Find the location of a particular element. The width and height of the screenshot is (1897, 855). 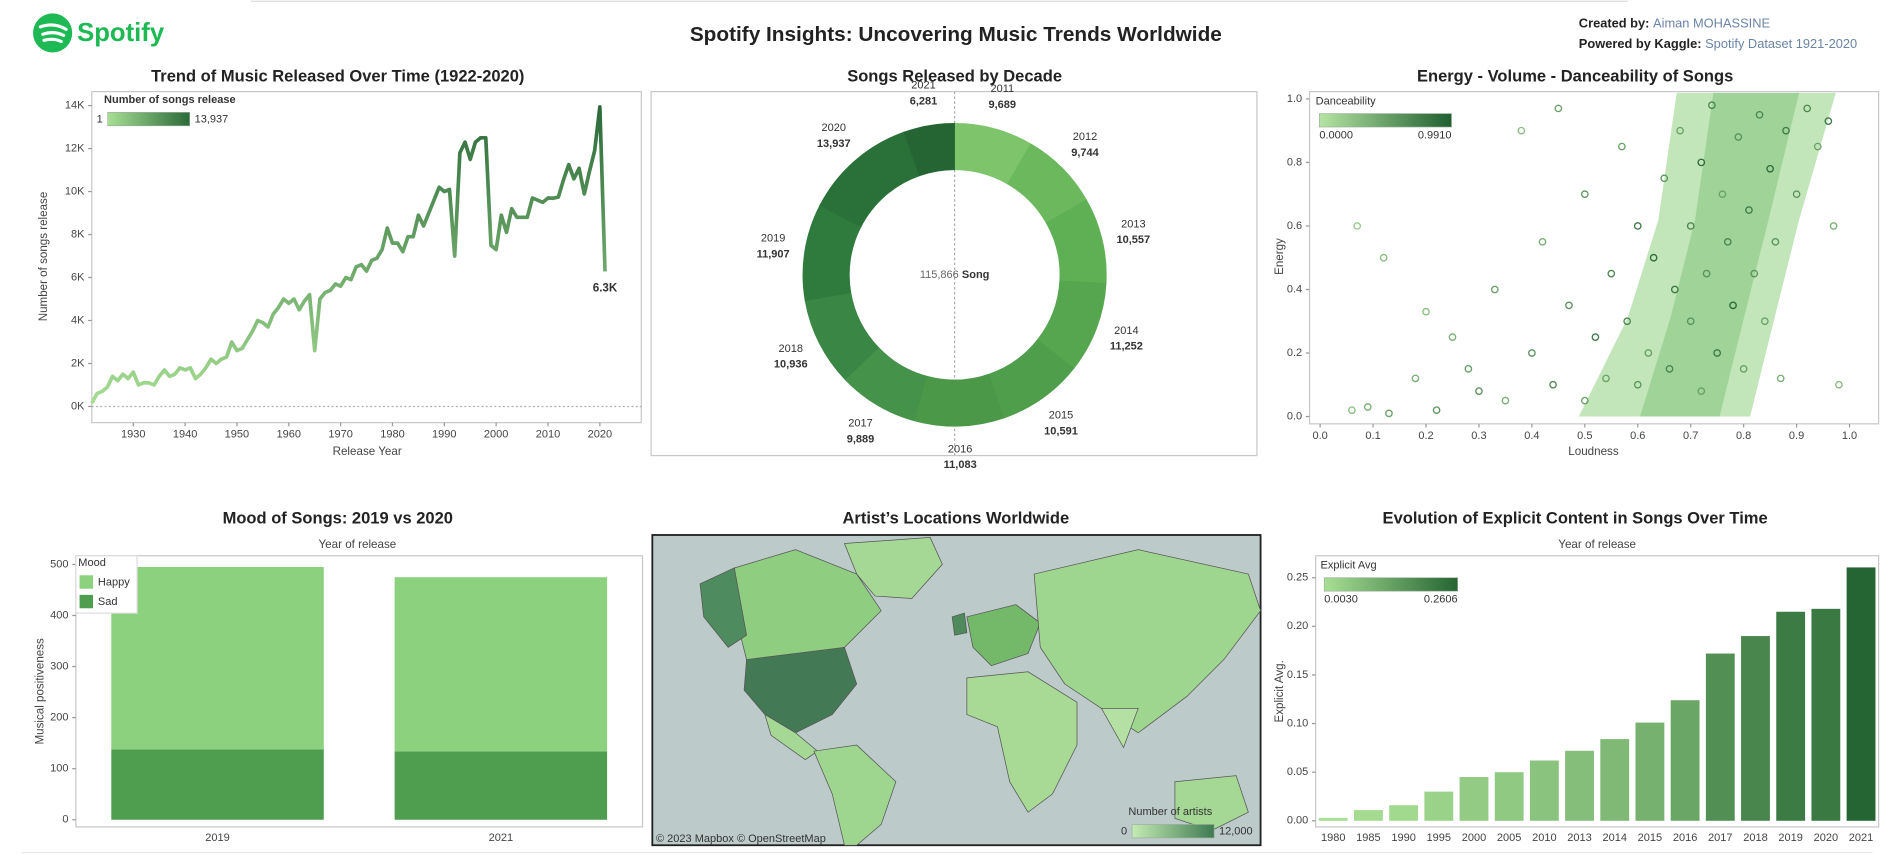

y-tick-label: 0.00 is located at coordinates (1297, 821).